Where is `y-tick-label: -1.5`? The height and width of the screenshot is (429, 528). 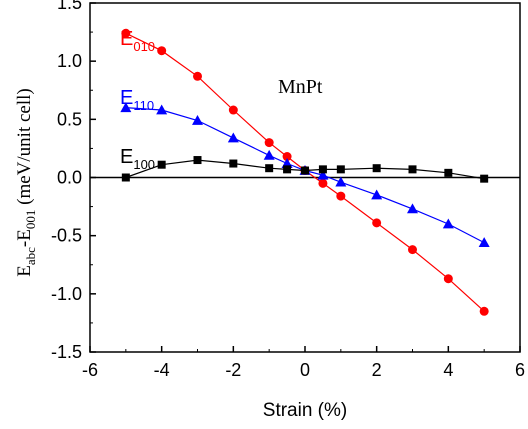
y-tick-label: -1.5 is located at coordinates (66, 352).